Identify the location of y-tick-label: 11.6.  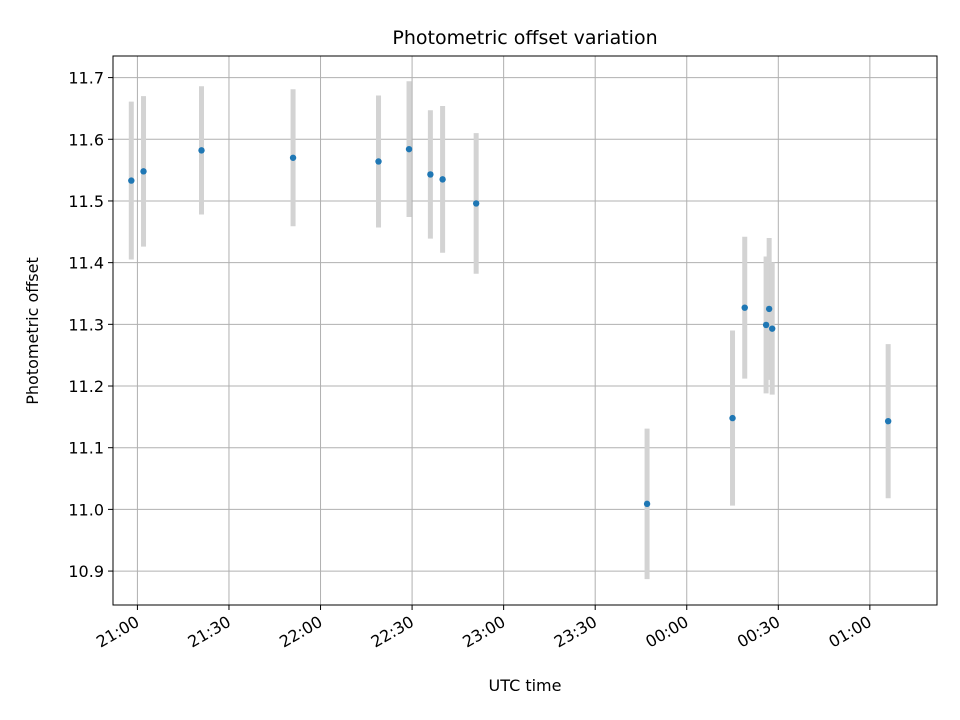
(86, 139).